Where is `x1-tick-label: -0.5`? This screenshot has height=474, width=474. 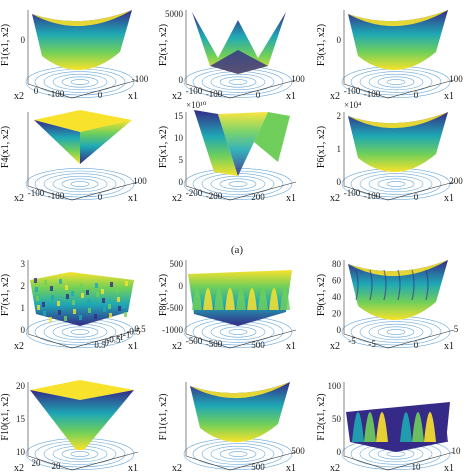 x1-tick-label: -0.5 is located at coordinates (113, 340).